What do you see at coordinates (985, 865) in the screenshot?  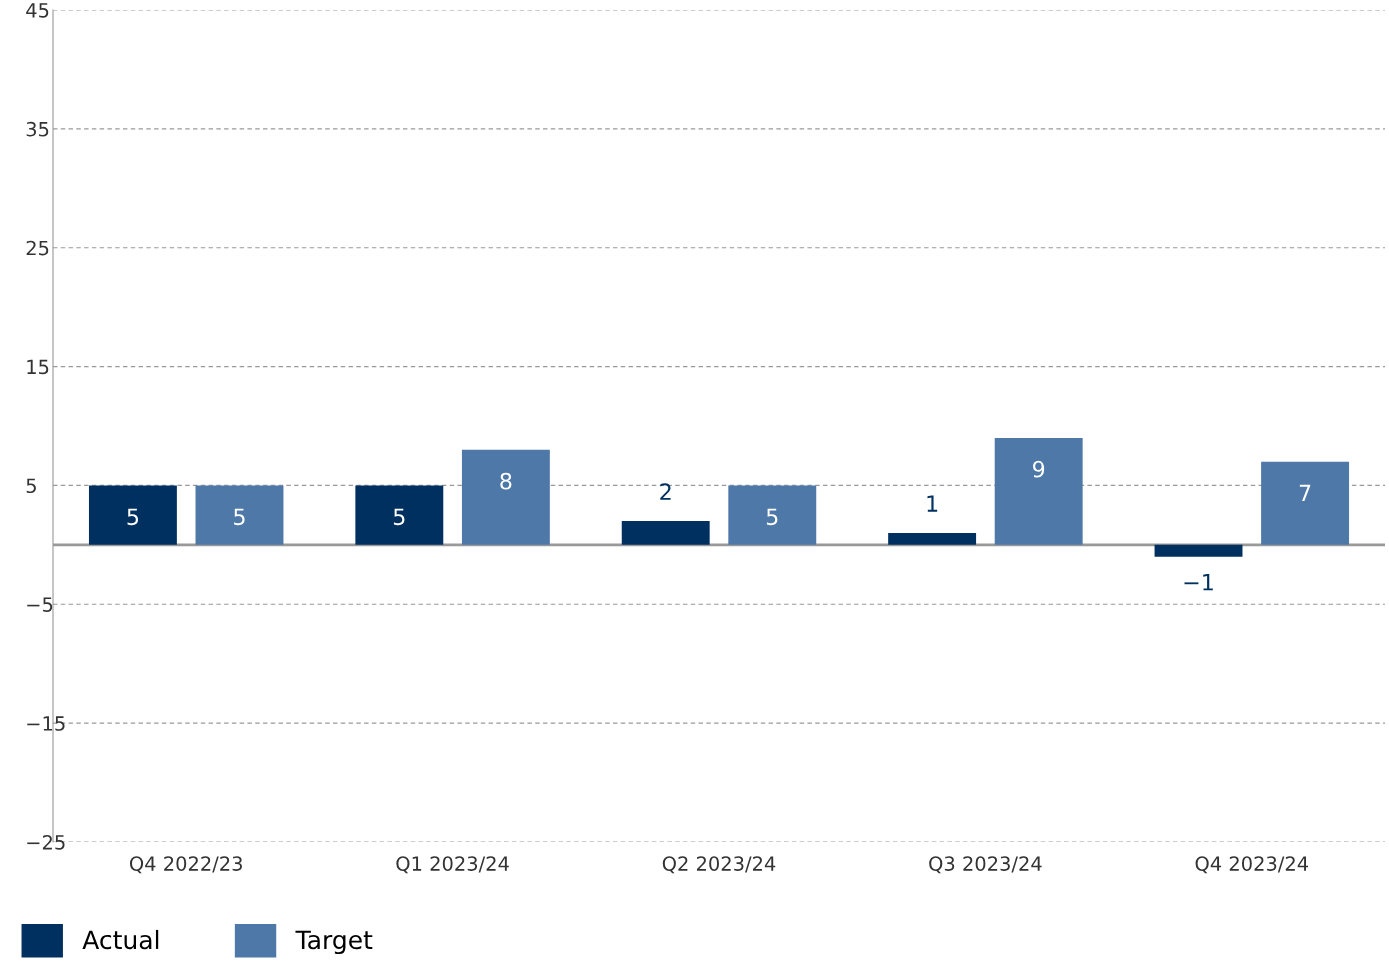 I see `x-tick-label: Q3 2023/24` at bounding box center [985, 865].